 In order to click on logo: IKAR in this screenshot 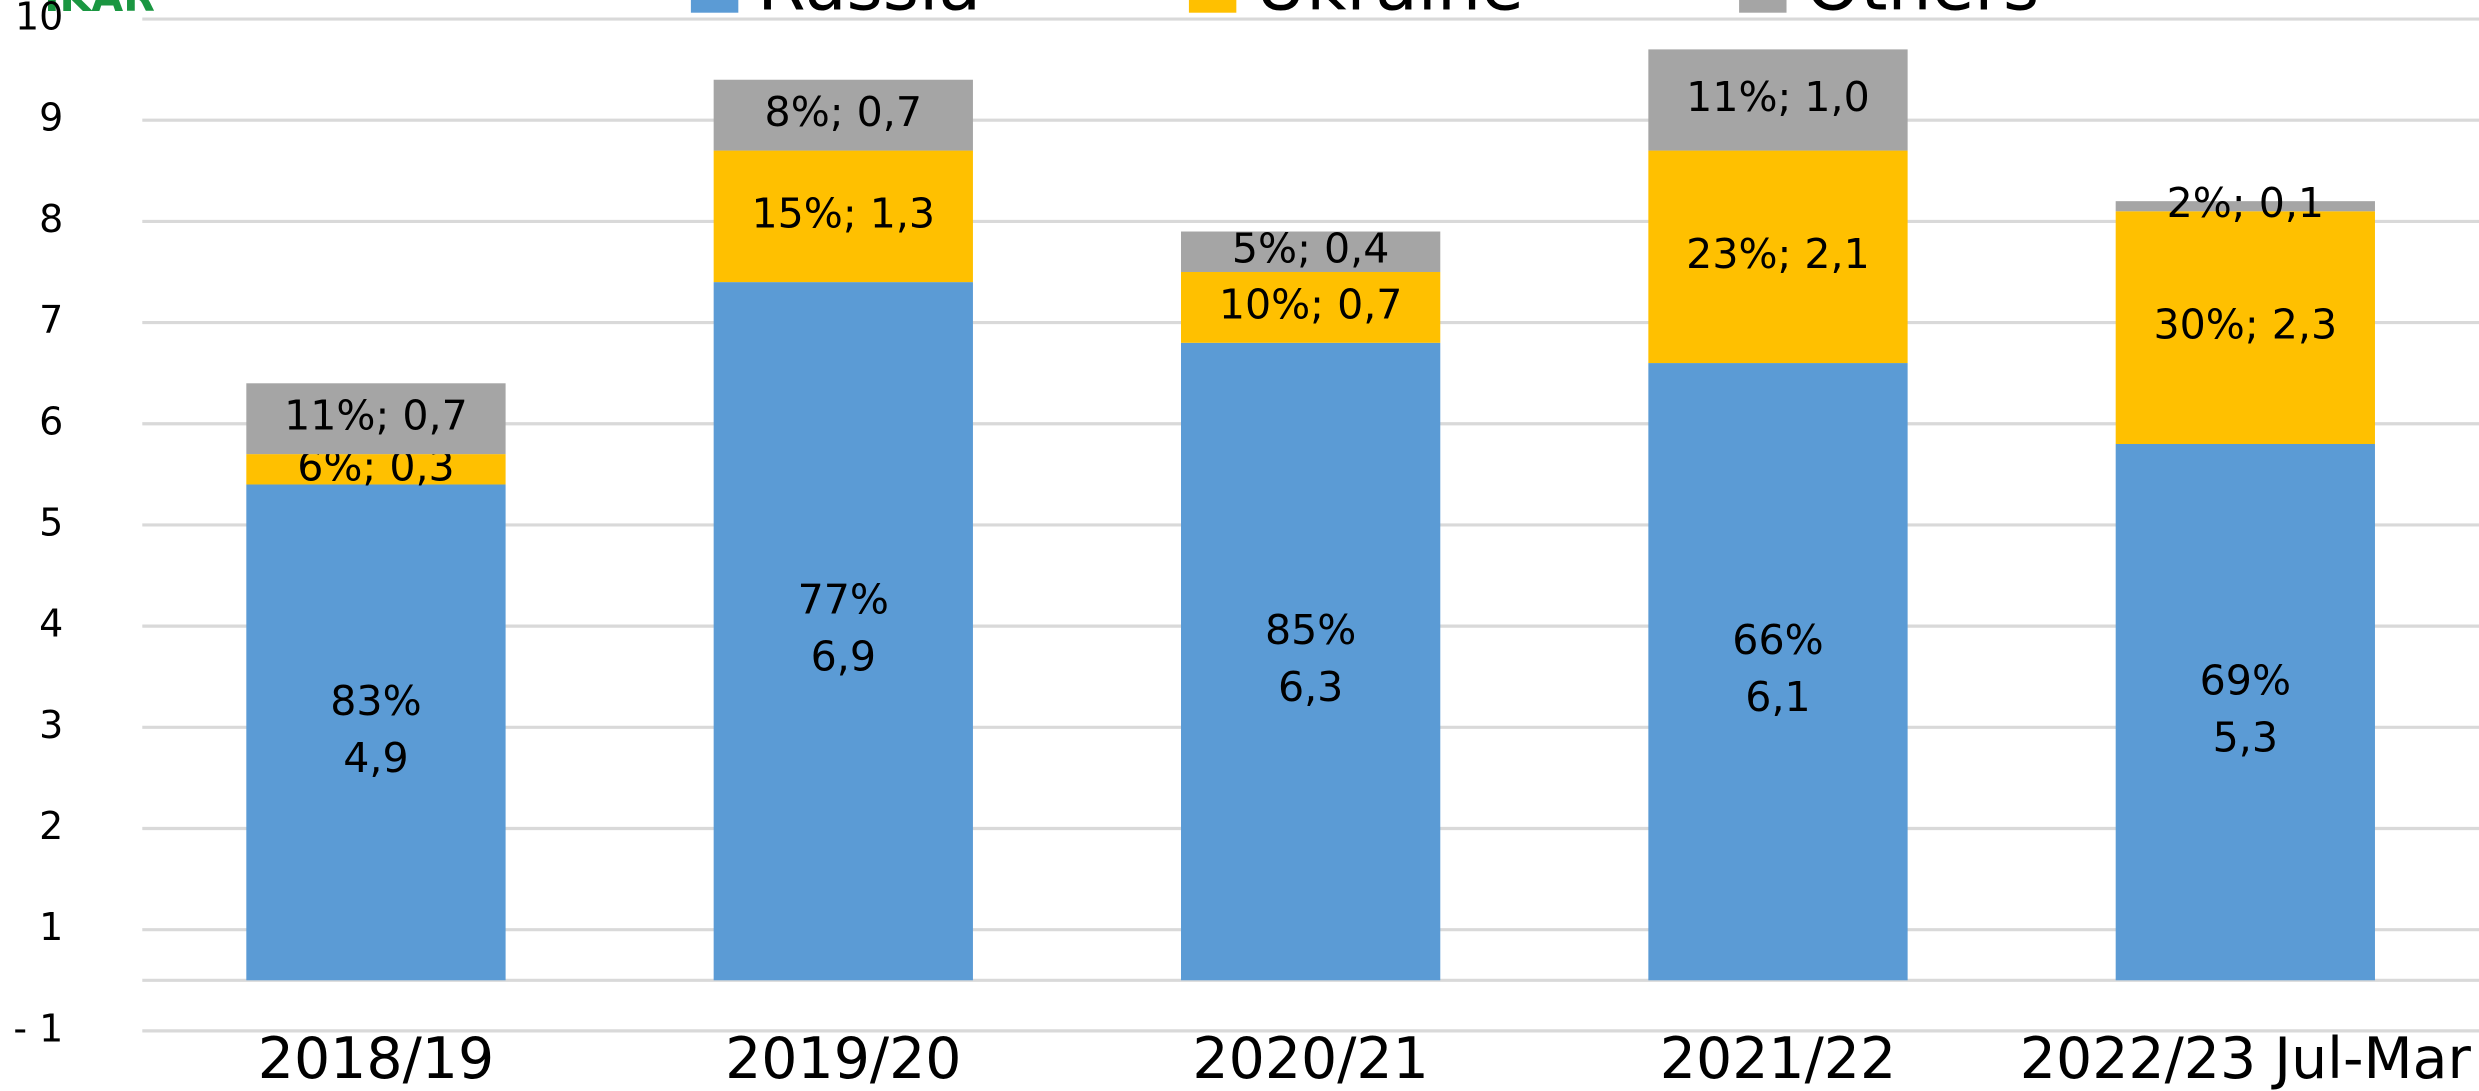, I will do `click(99, 10)`.